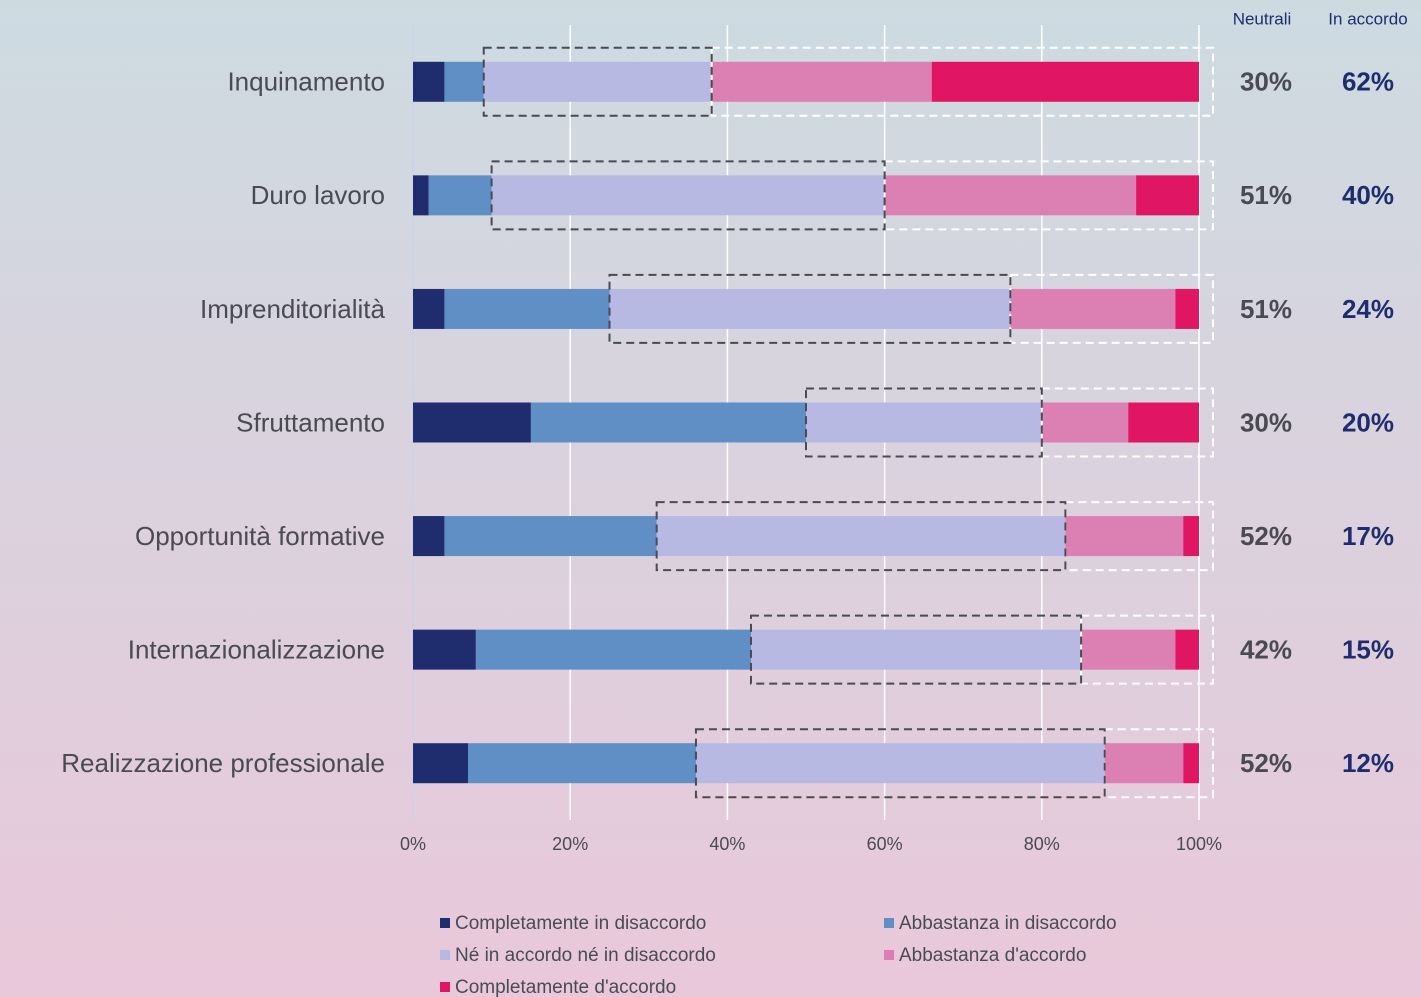  Describe the element at coordinates (1368, 650) in the screenshot. I see `agree-label: 15%` at that location.